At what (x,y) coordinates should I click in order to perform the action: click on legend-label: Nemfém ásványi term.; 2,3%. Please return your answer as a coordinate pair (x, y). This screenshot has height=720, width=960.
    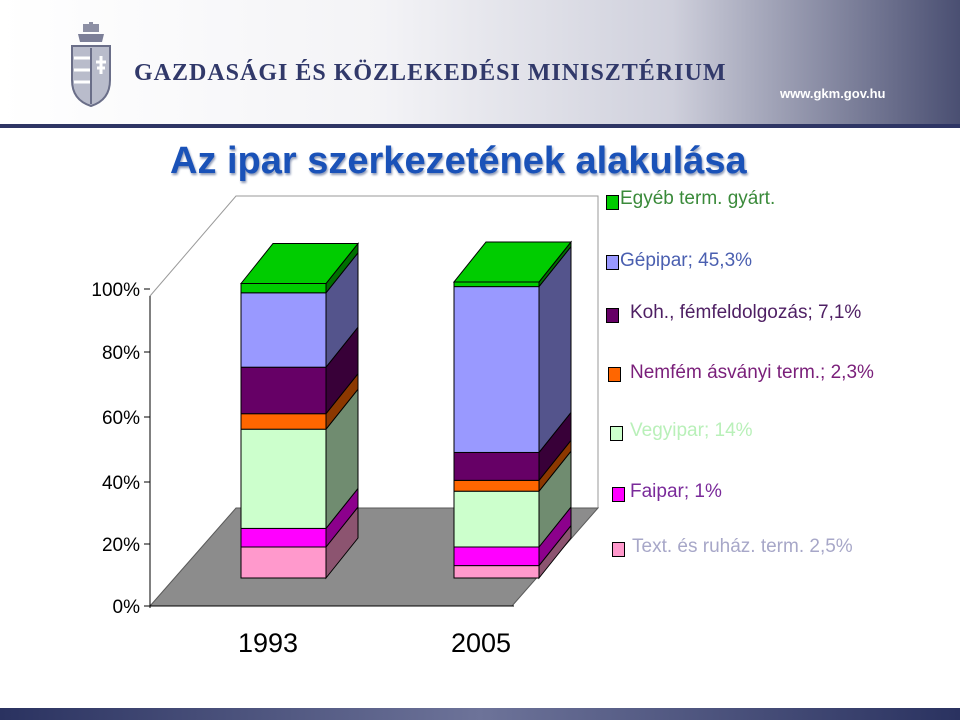
    Looking at the image, I should click on (752, 372).